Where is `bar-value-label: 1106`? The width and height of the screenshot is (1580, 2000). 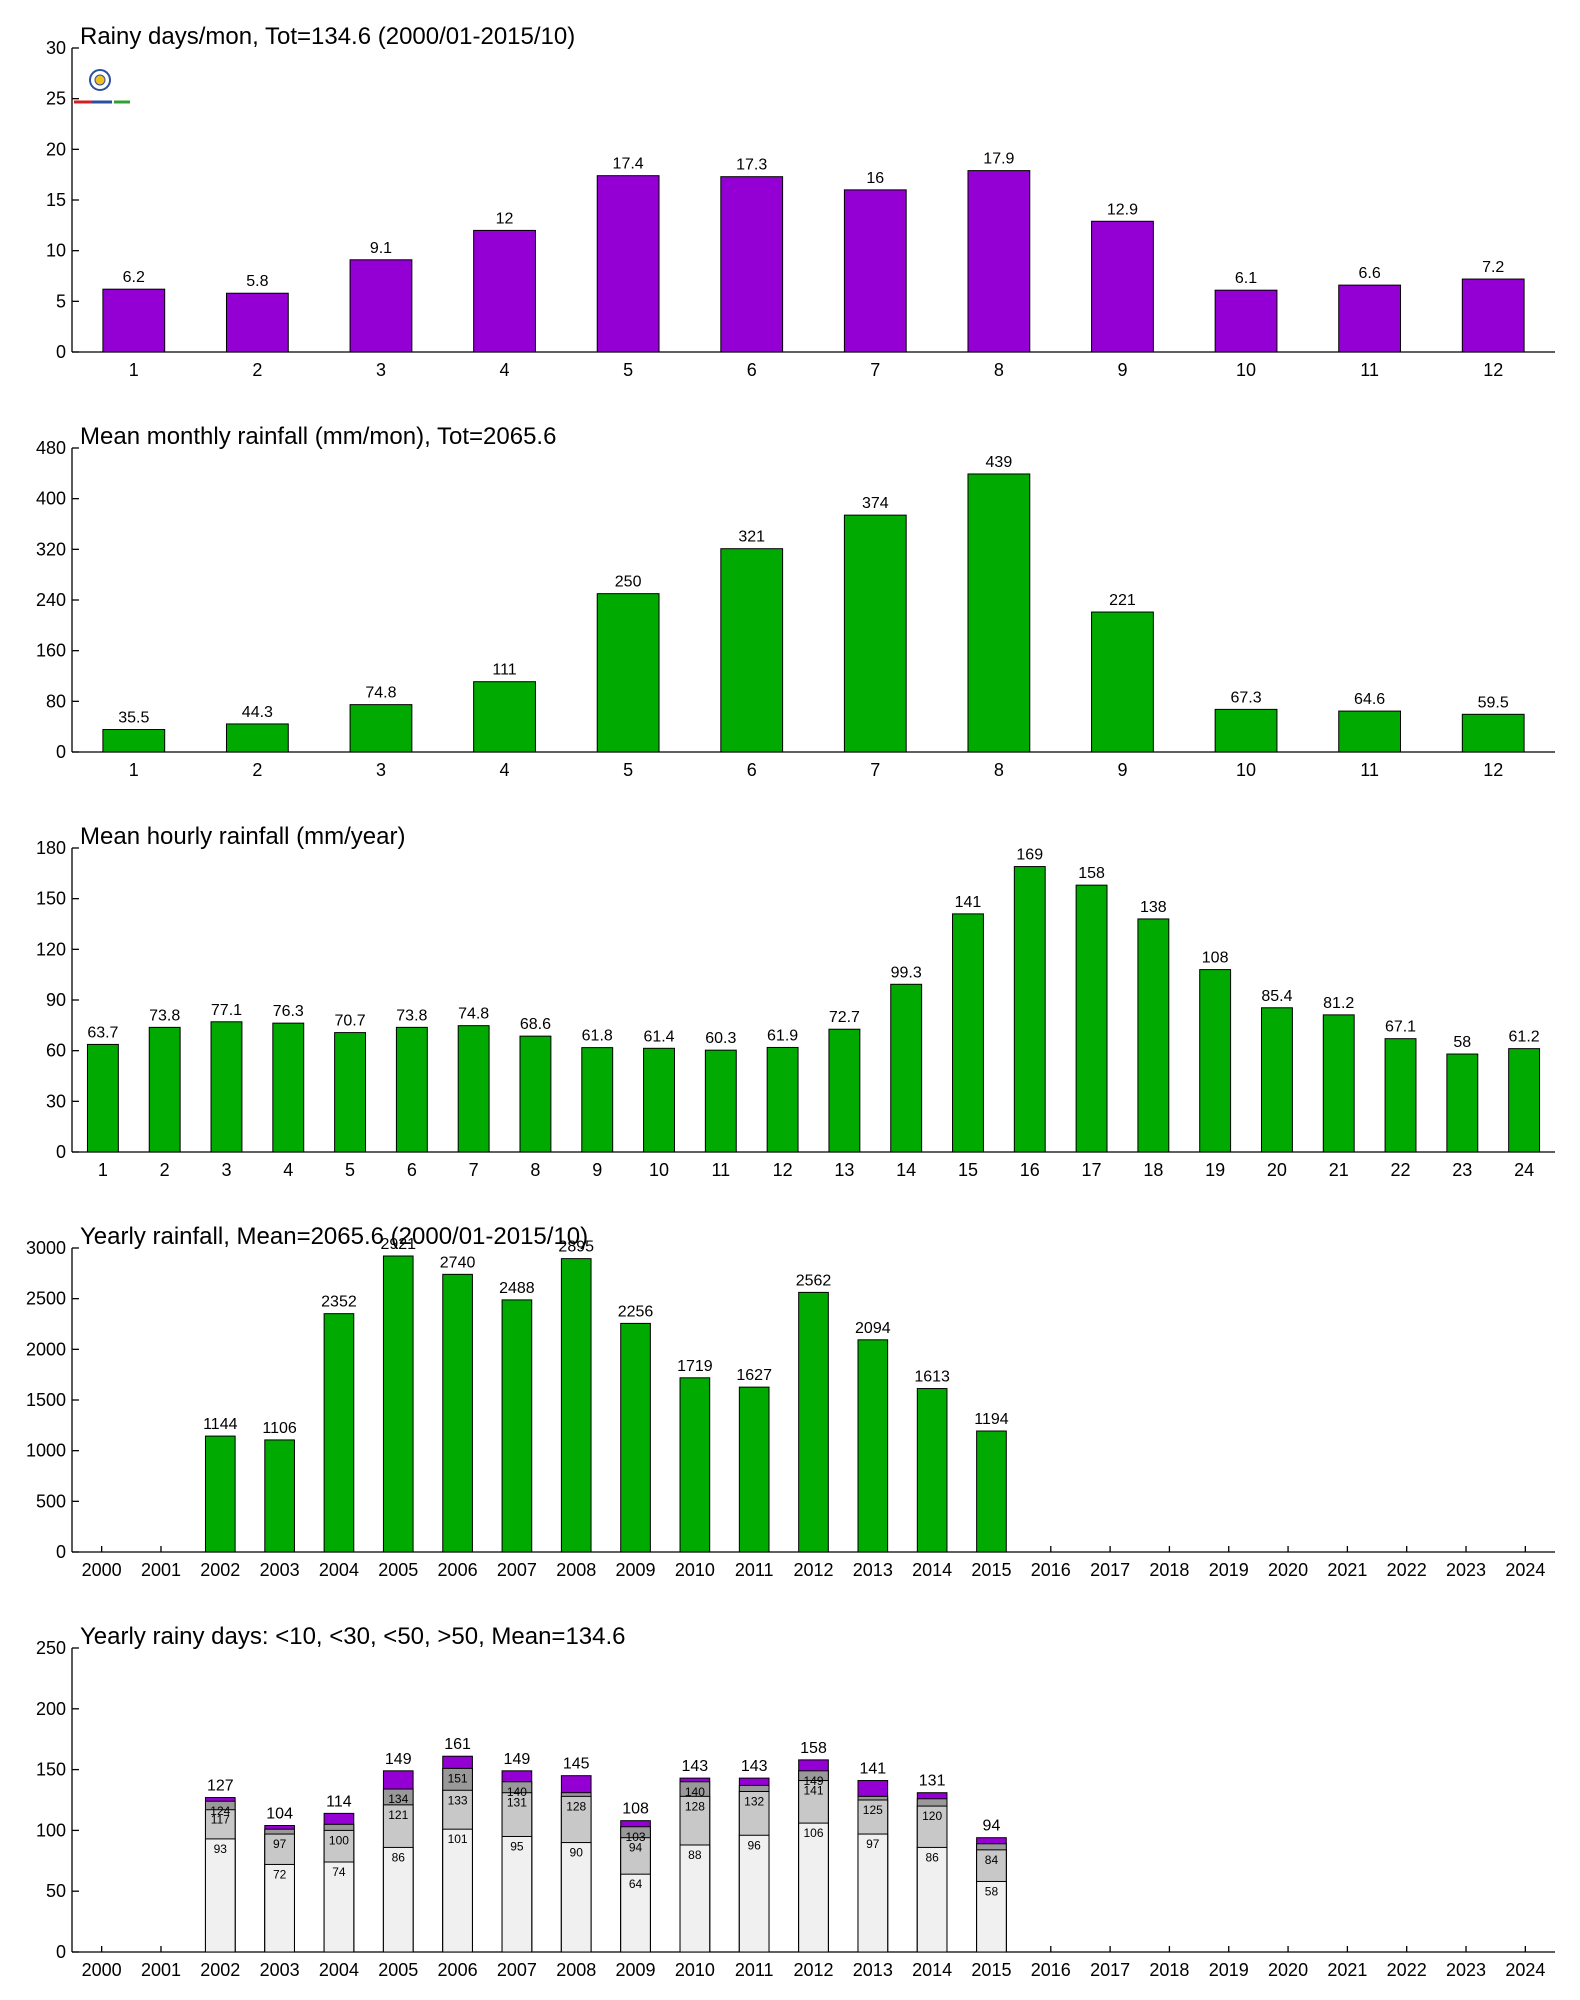 bar-value-label: 1106 is located at coordinates (279, 1428).